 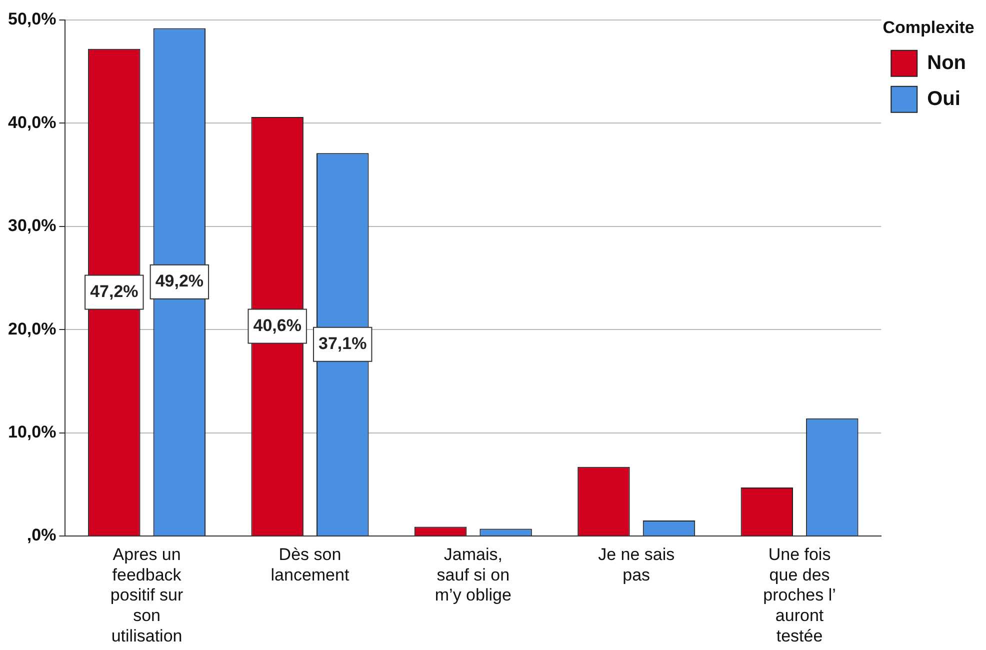 I want to click on y-tick-label: 50,0%, so click(x=32, y=19).